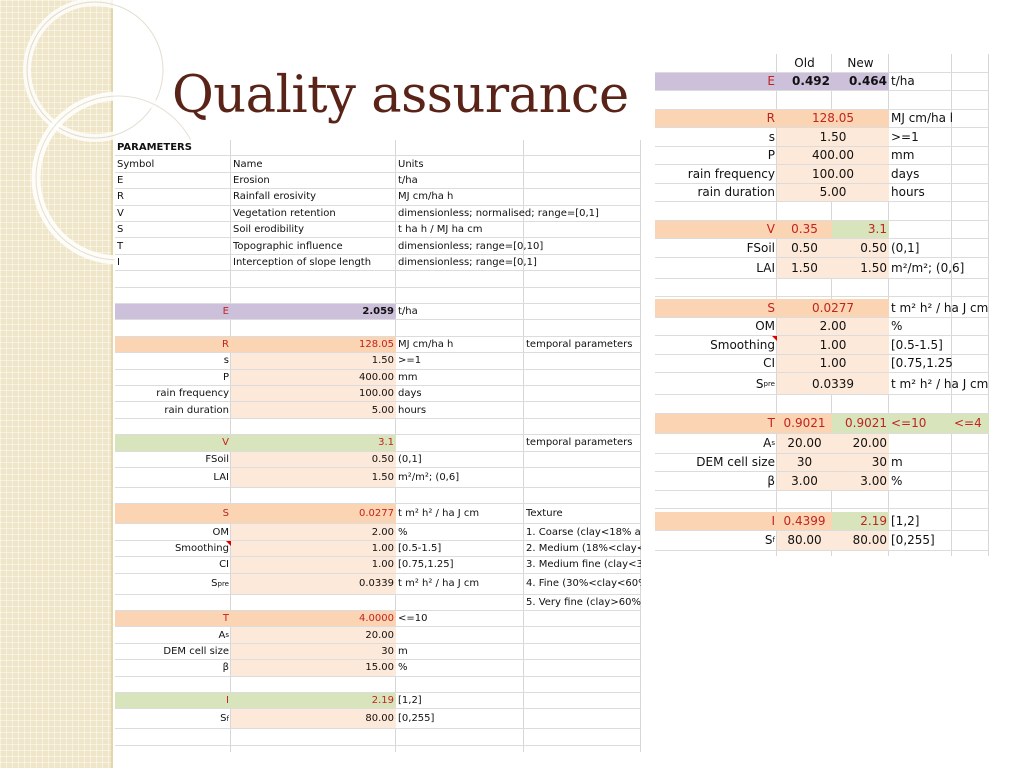 Image resolution: width=1024 pixels, height=768 pixels. What do you see at coordinates (313, 548) in the screenshot?
I see `param-value: 1.00` at bounding box center [313, 548].